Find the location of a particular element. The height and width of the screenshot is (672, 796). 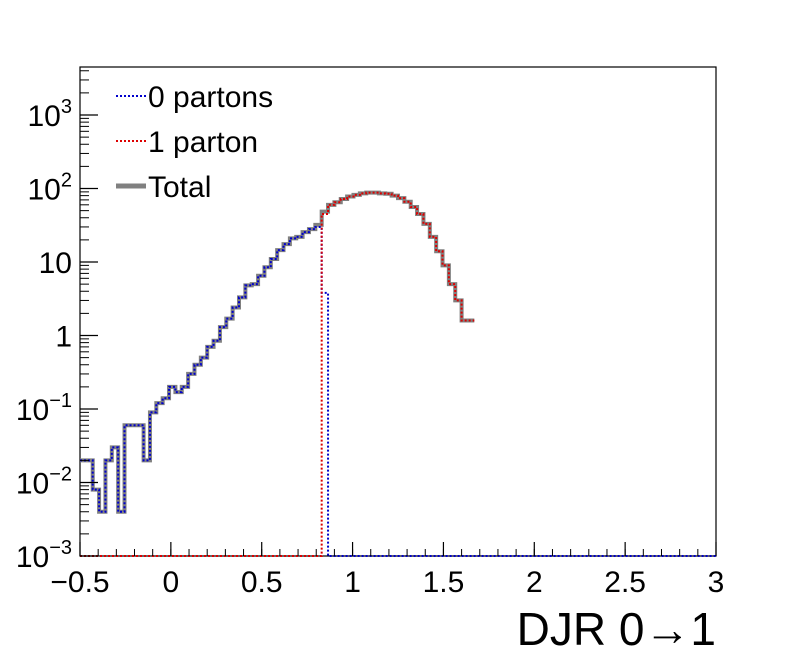

x-tick-label: 0.5 is located at coordinates (262, 582).